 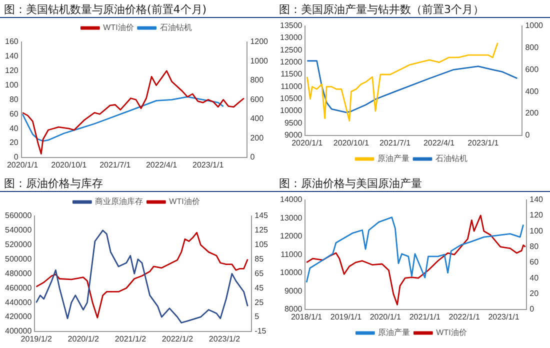 I want to click on y-tick-label: 12500, so click(x=291, y=49).